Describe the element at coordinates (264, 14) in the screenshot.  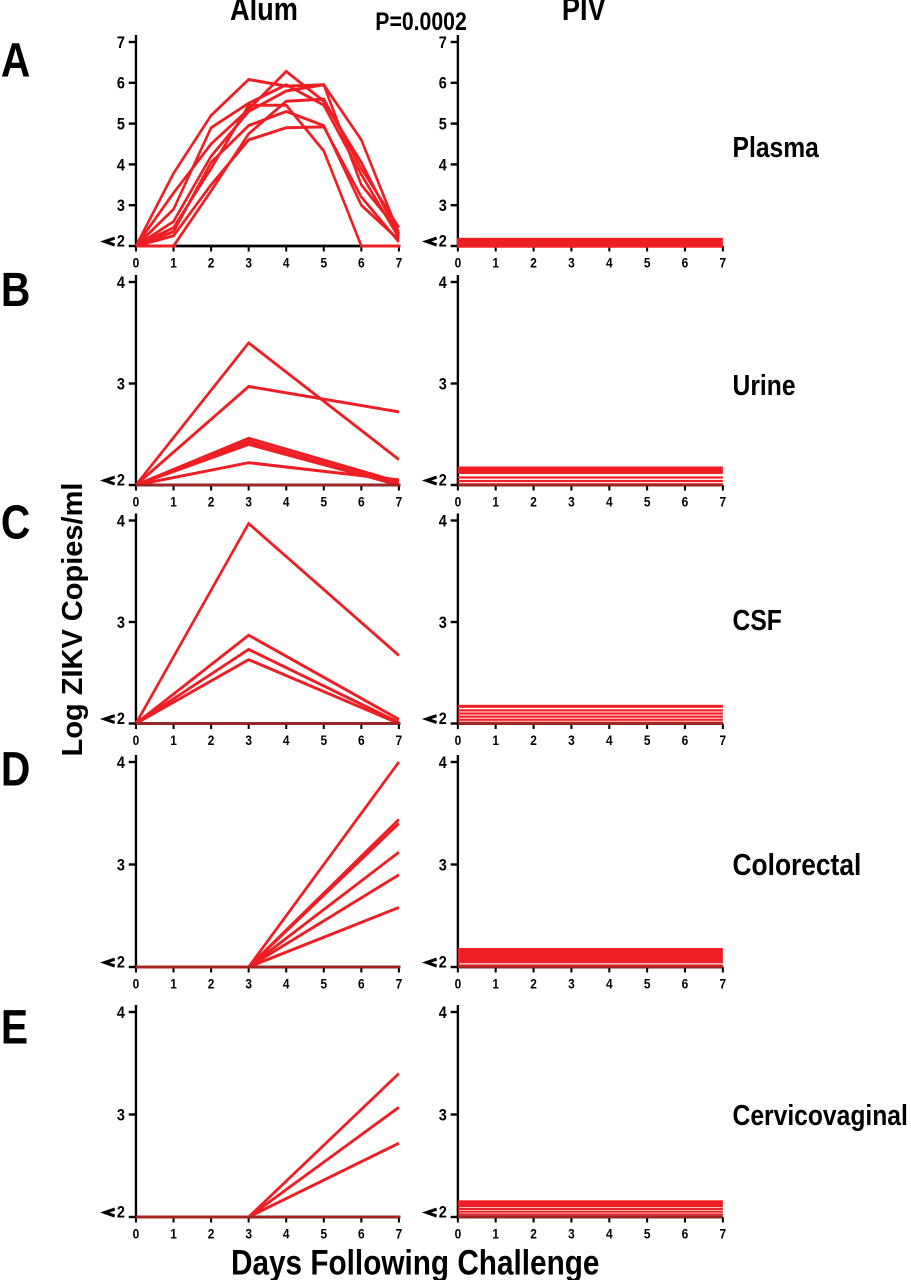
I see `svg-text: Alum` at that location.